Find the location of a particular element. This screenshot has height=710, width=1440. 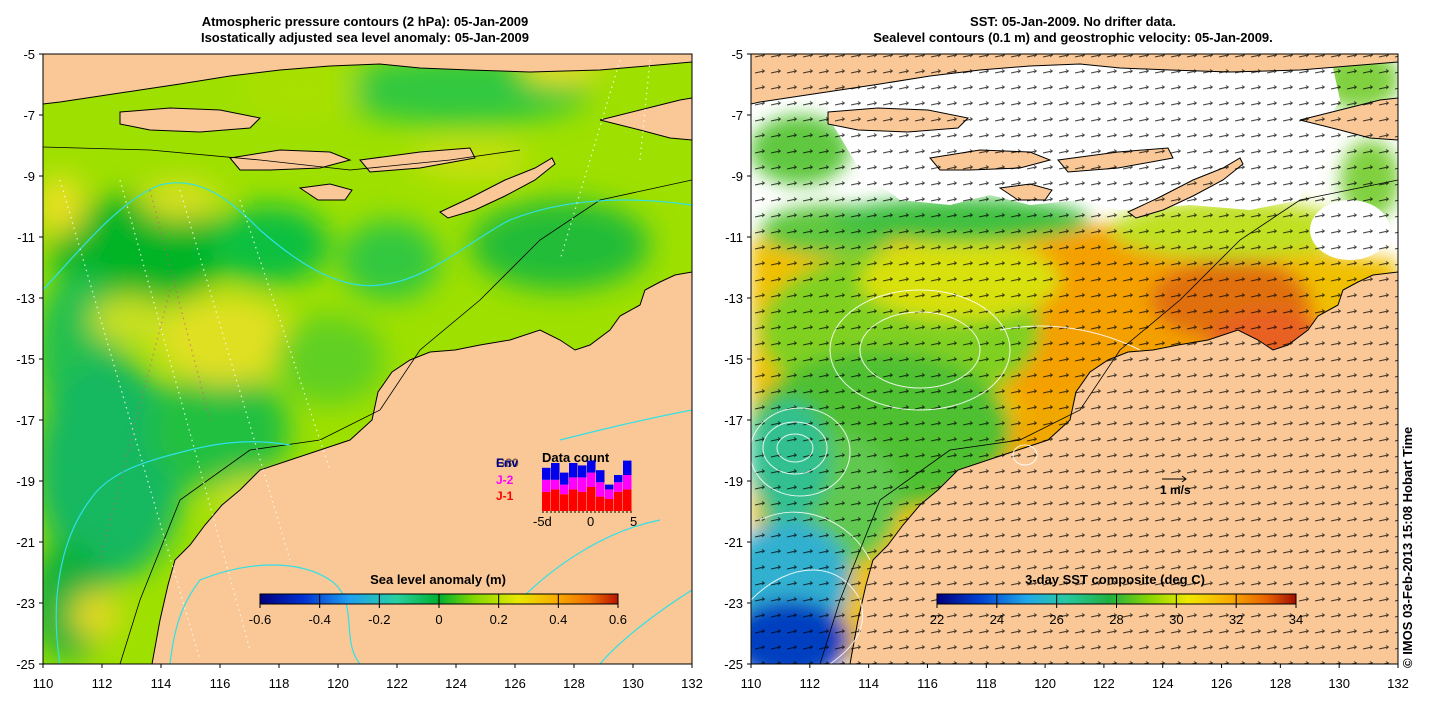

left-colorbar-tick-label: -0.2 is located at coordinates (379, 619).